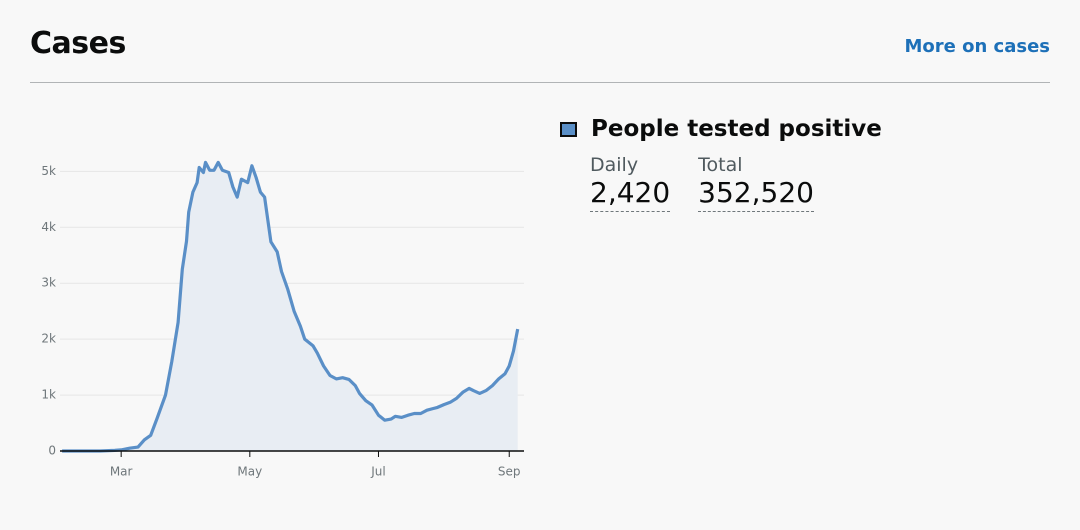  What do you see at coordinates (736, 129) in the screenshot?
I see `legend-label: People tested positive` at bounding box center [736, 129].